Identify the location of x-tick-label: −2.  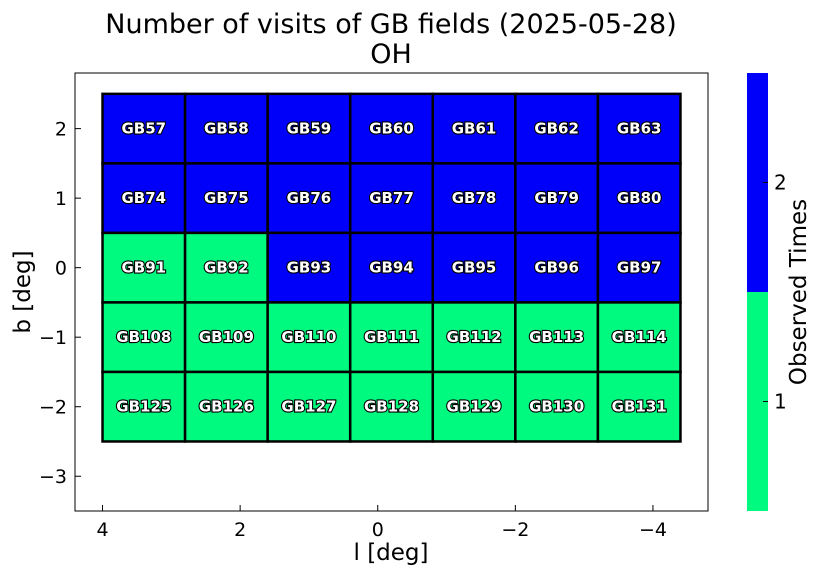
(515, 530).